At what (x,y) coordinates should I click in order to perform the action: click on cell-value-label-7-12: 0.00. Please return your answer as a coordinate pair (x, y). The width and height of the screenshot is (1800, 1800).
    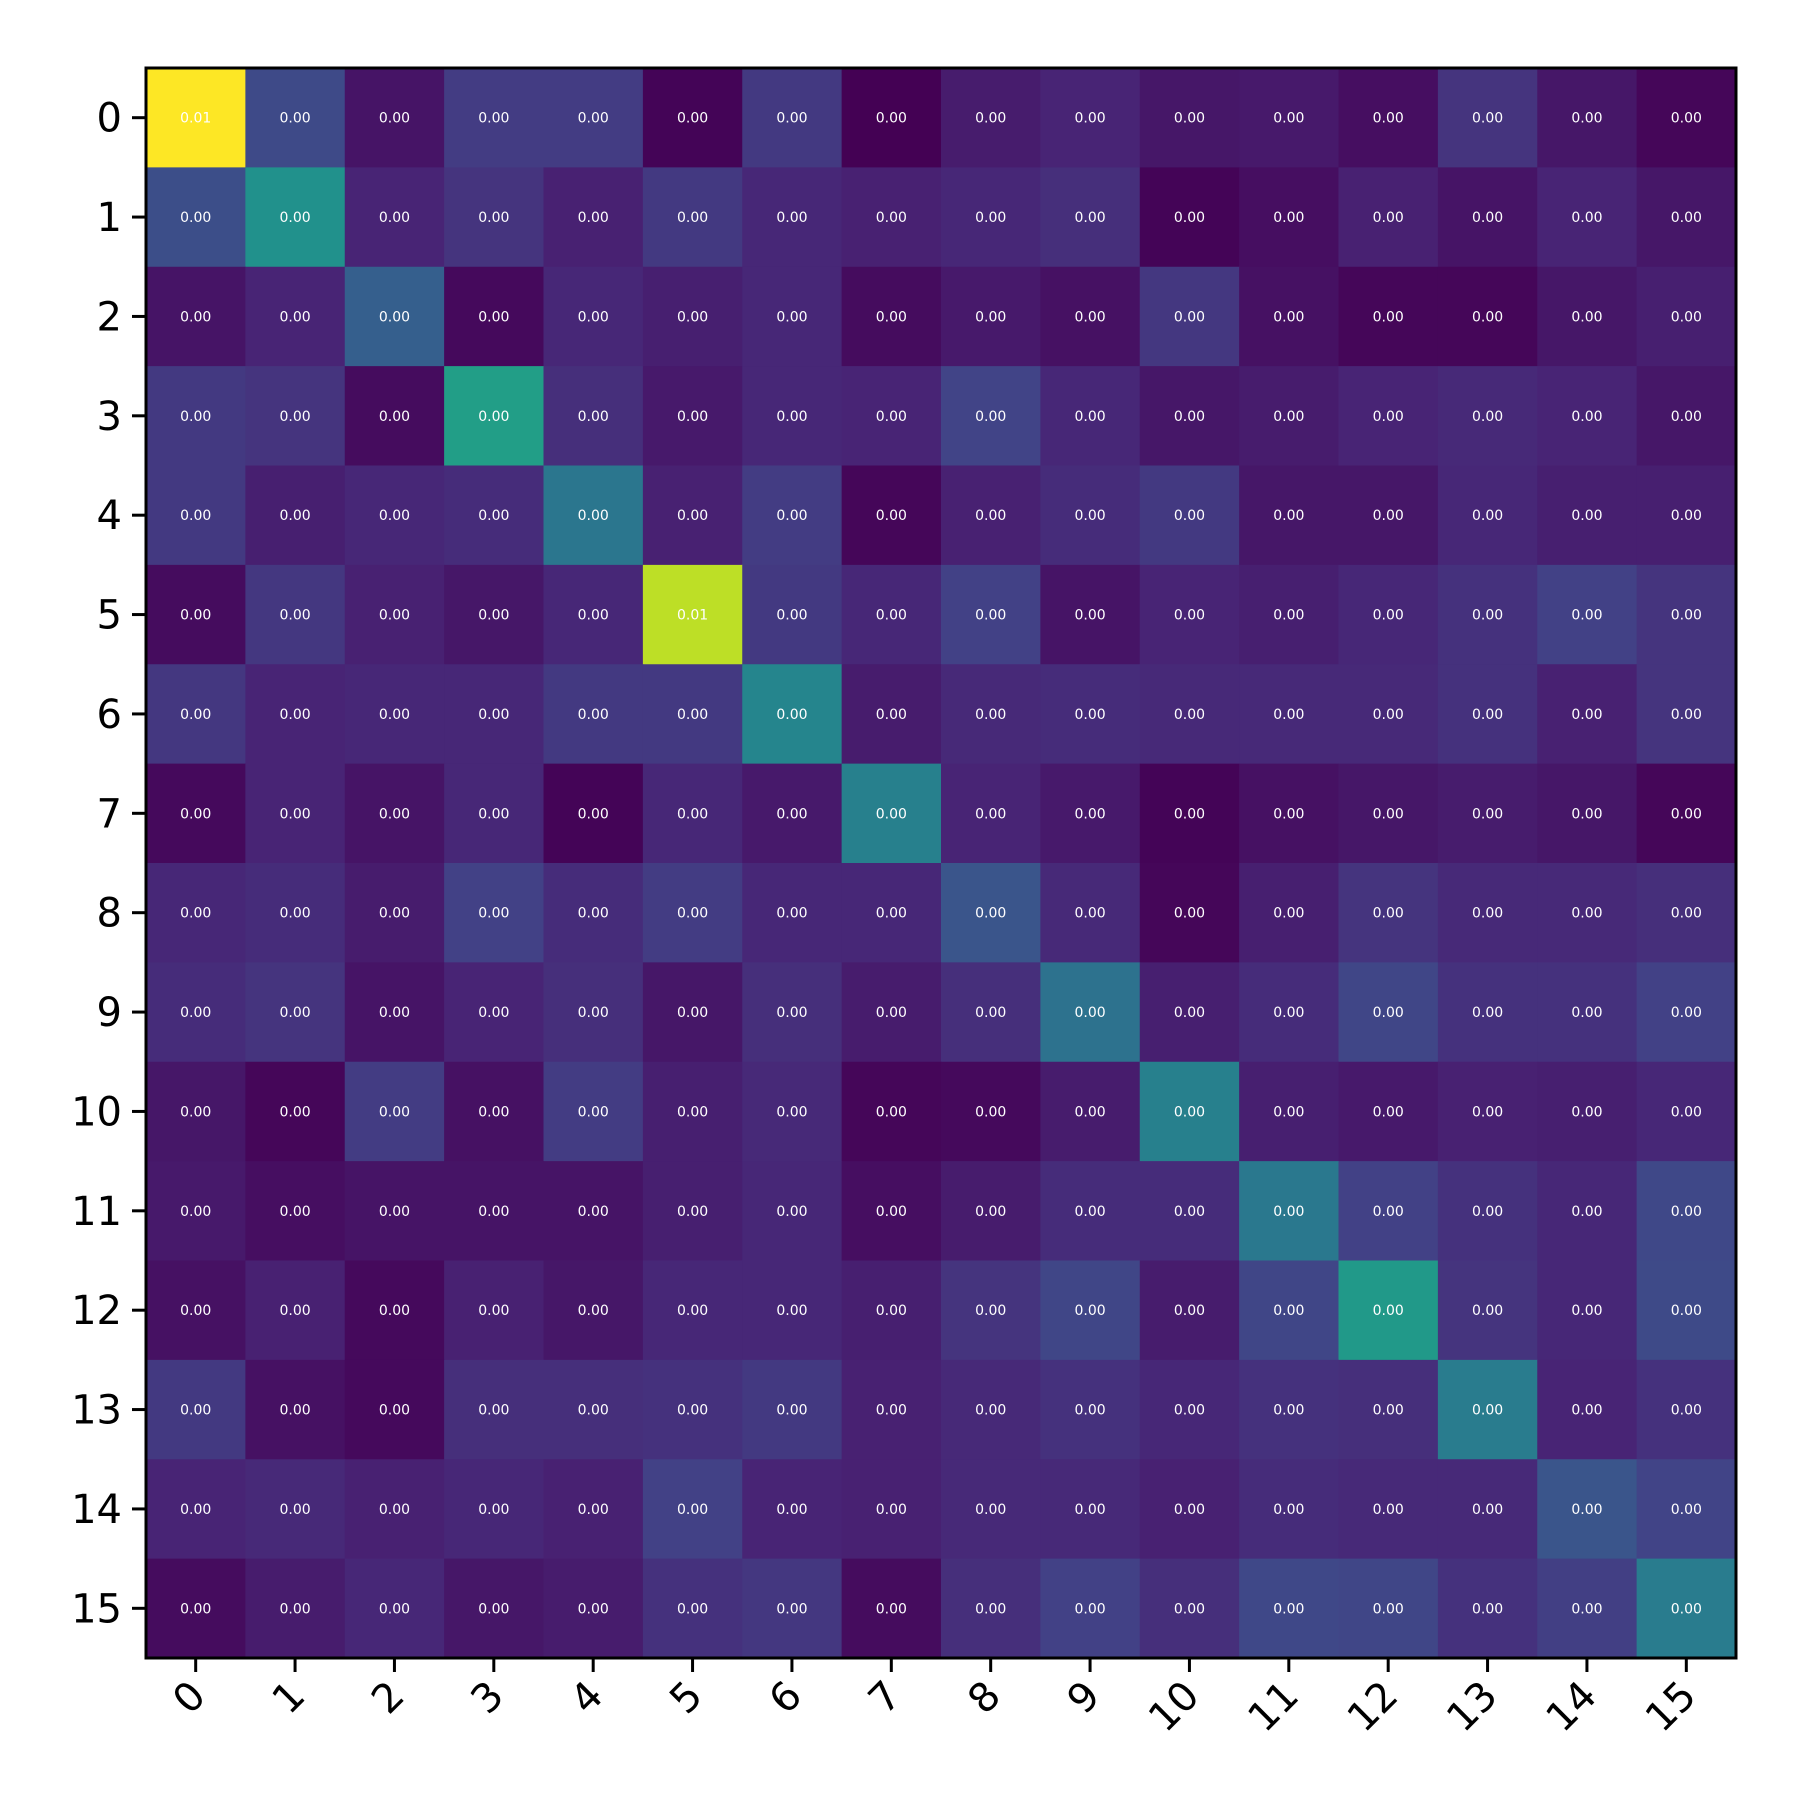
    Looking at the image, I should click on (1388, 814).